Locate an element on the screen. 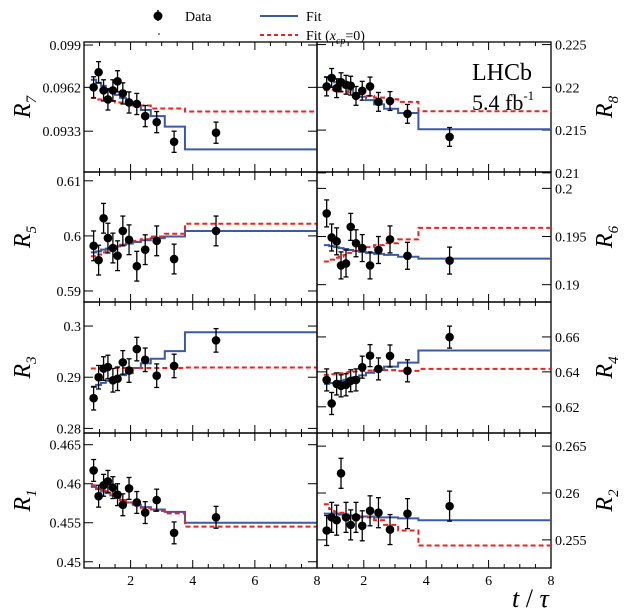 The height and width of the screenshot is (615, 629). y-axis-label-sub: 6 is located at coordinates (614, 229).